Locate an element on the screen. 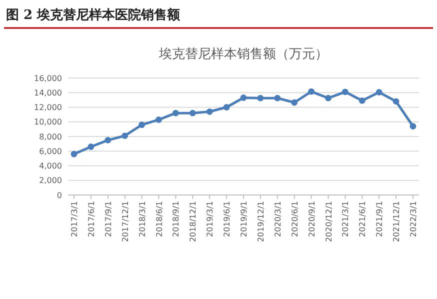  x-tick-label: 2019/3/1 is located at coordinates (210, 219).